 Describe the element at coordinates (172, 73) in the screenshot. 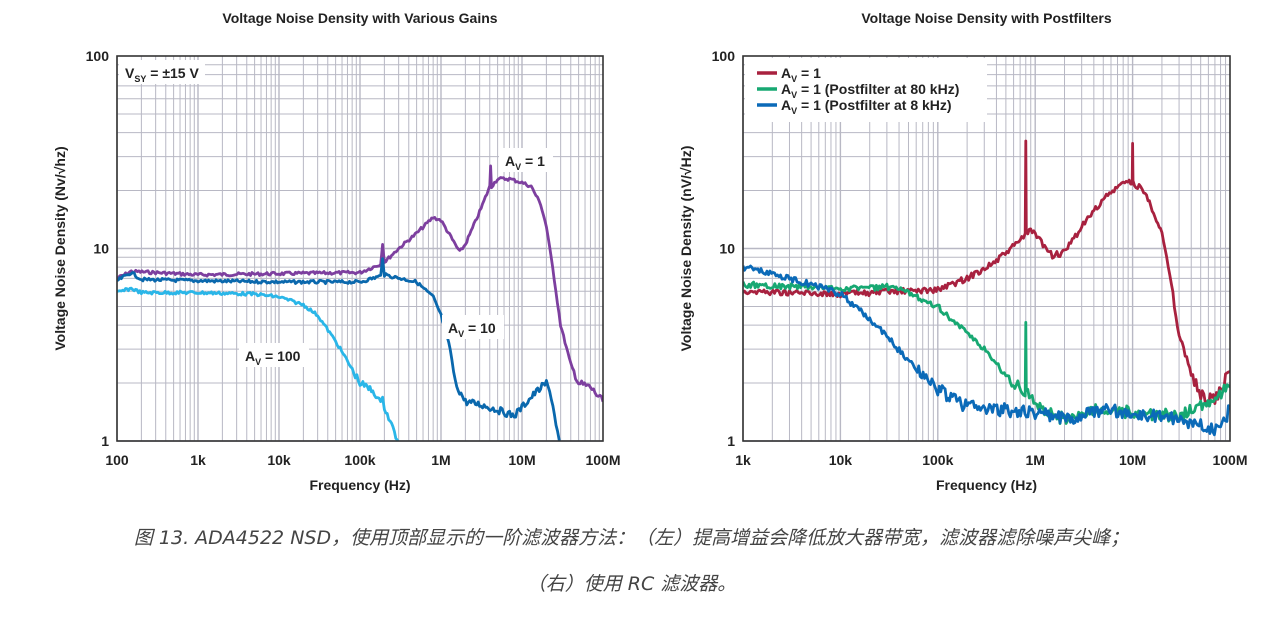

I see `annotation-vsy-rest: = ±15 V` at that location.